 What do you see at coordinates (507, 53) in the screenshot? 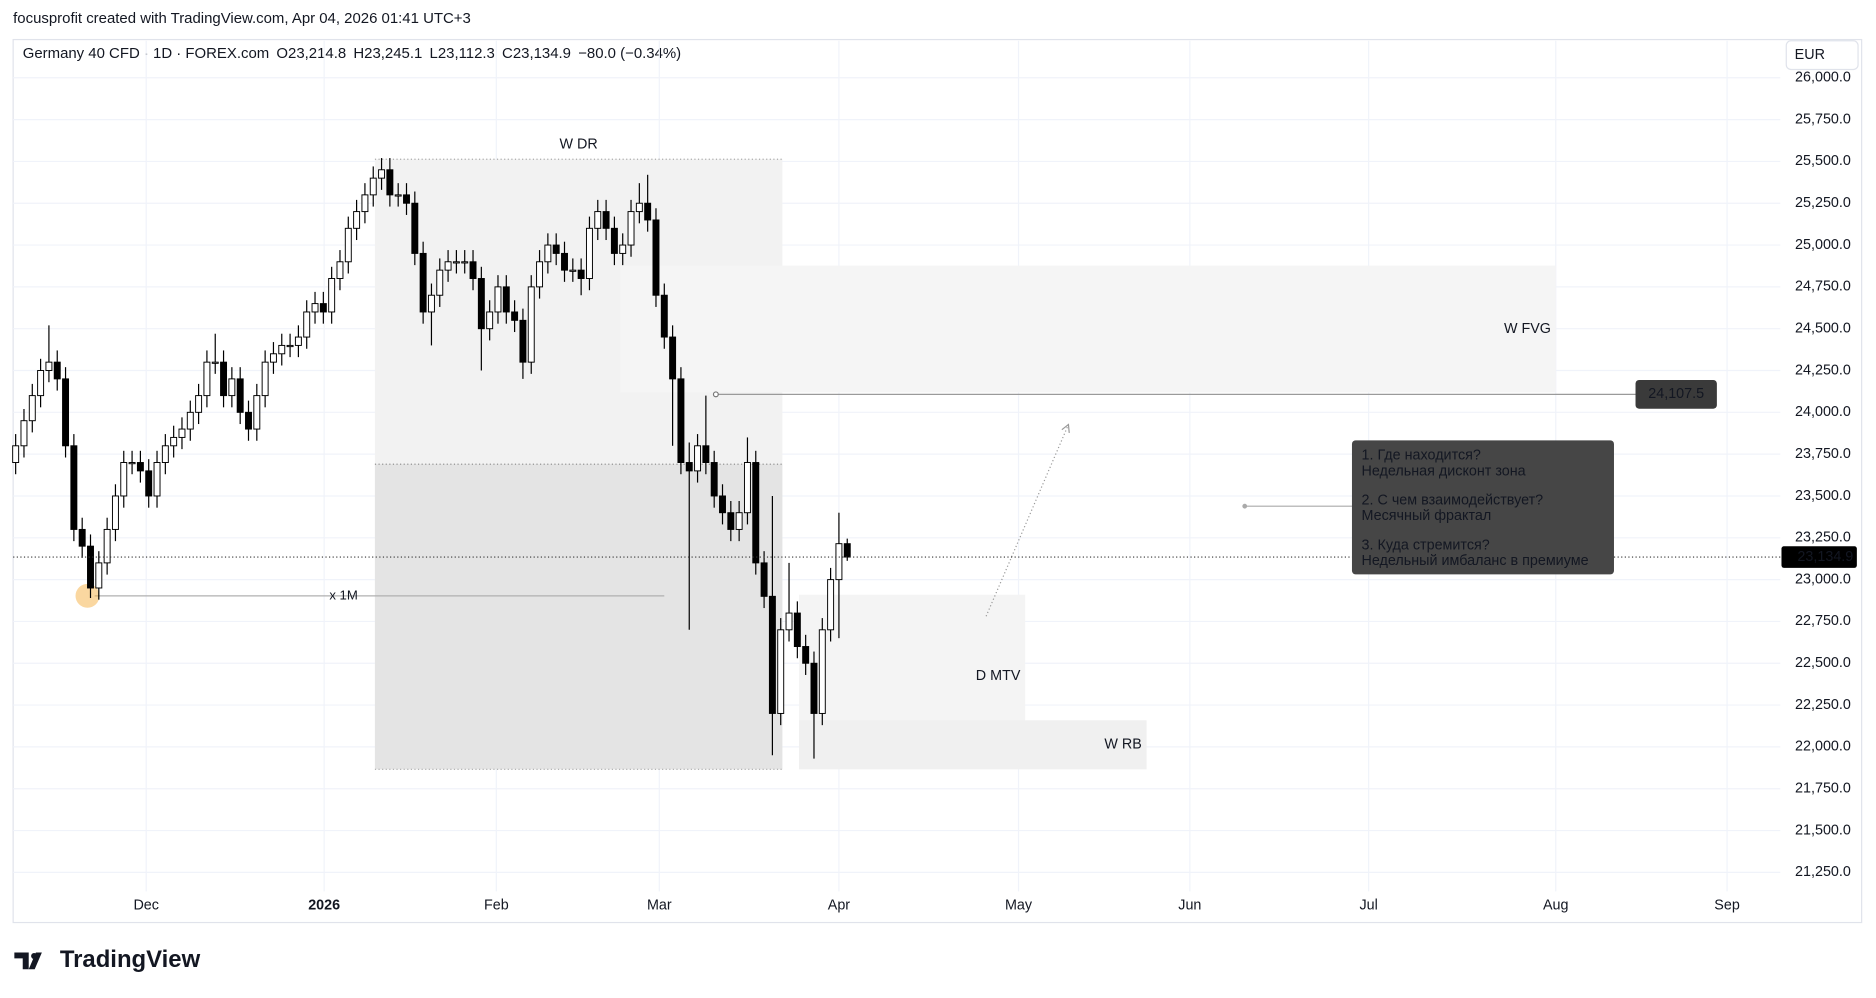
I see `ohlc-key: C` at bounding box center [507, 53].